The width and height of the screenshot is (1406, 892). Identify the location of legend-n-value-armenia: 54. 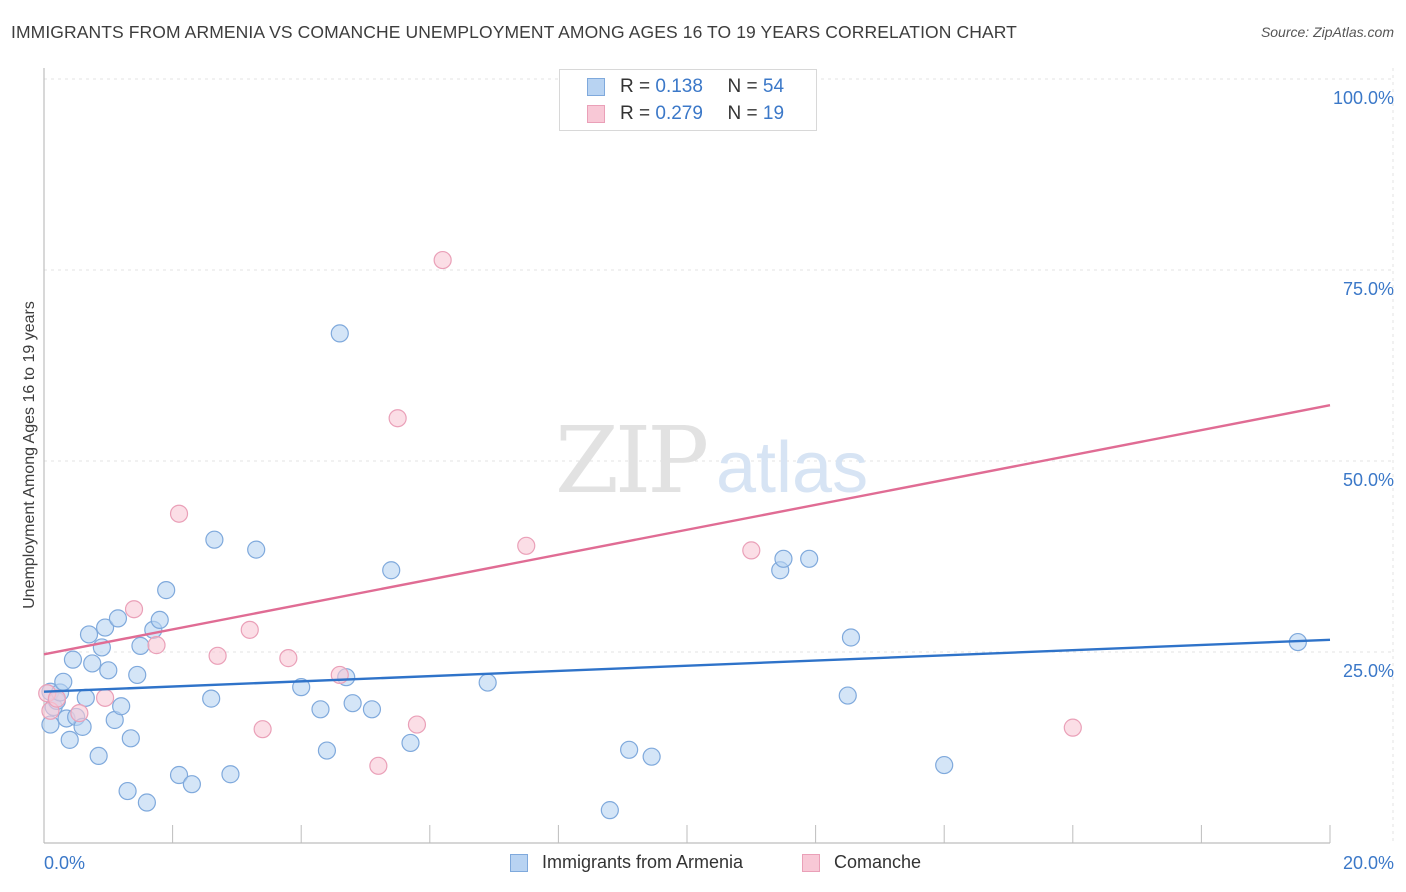
(773, 86).